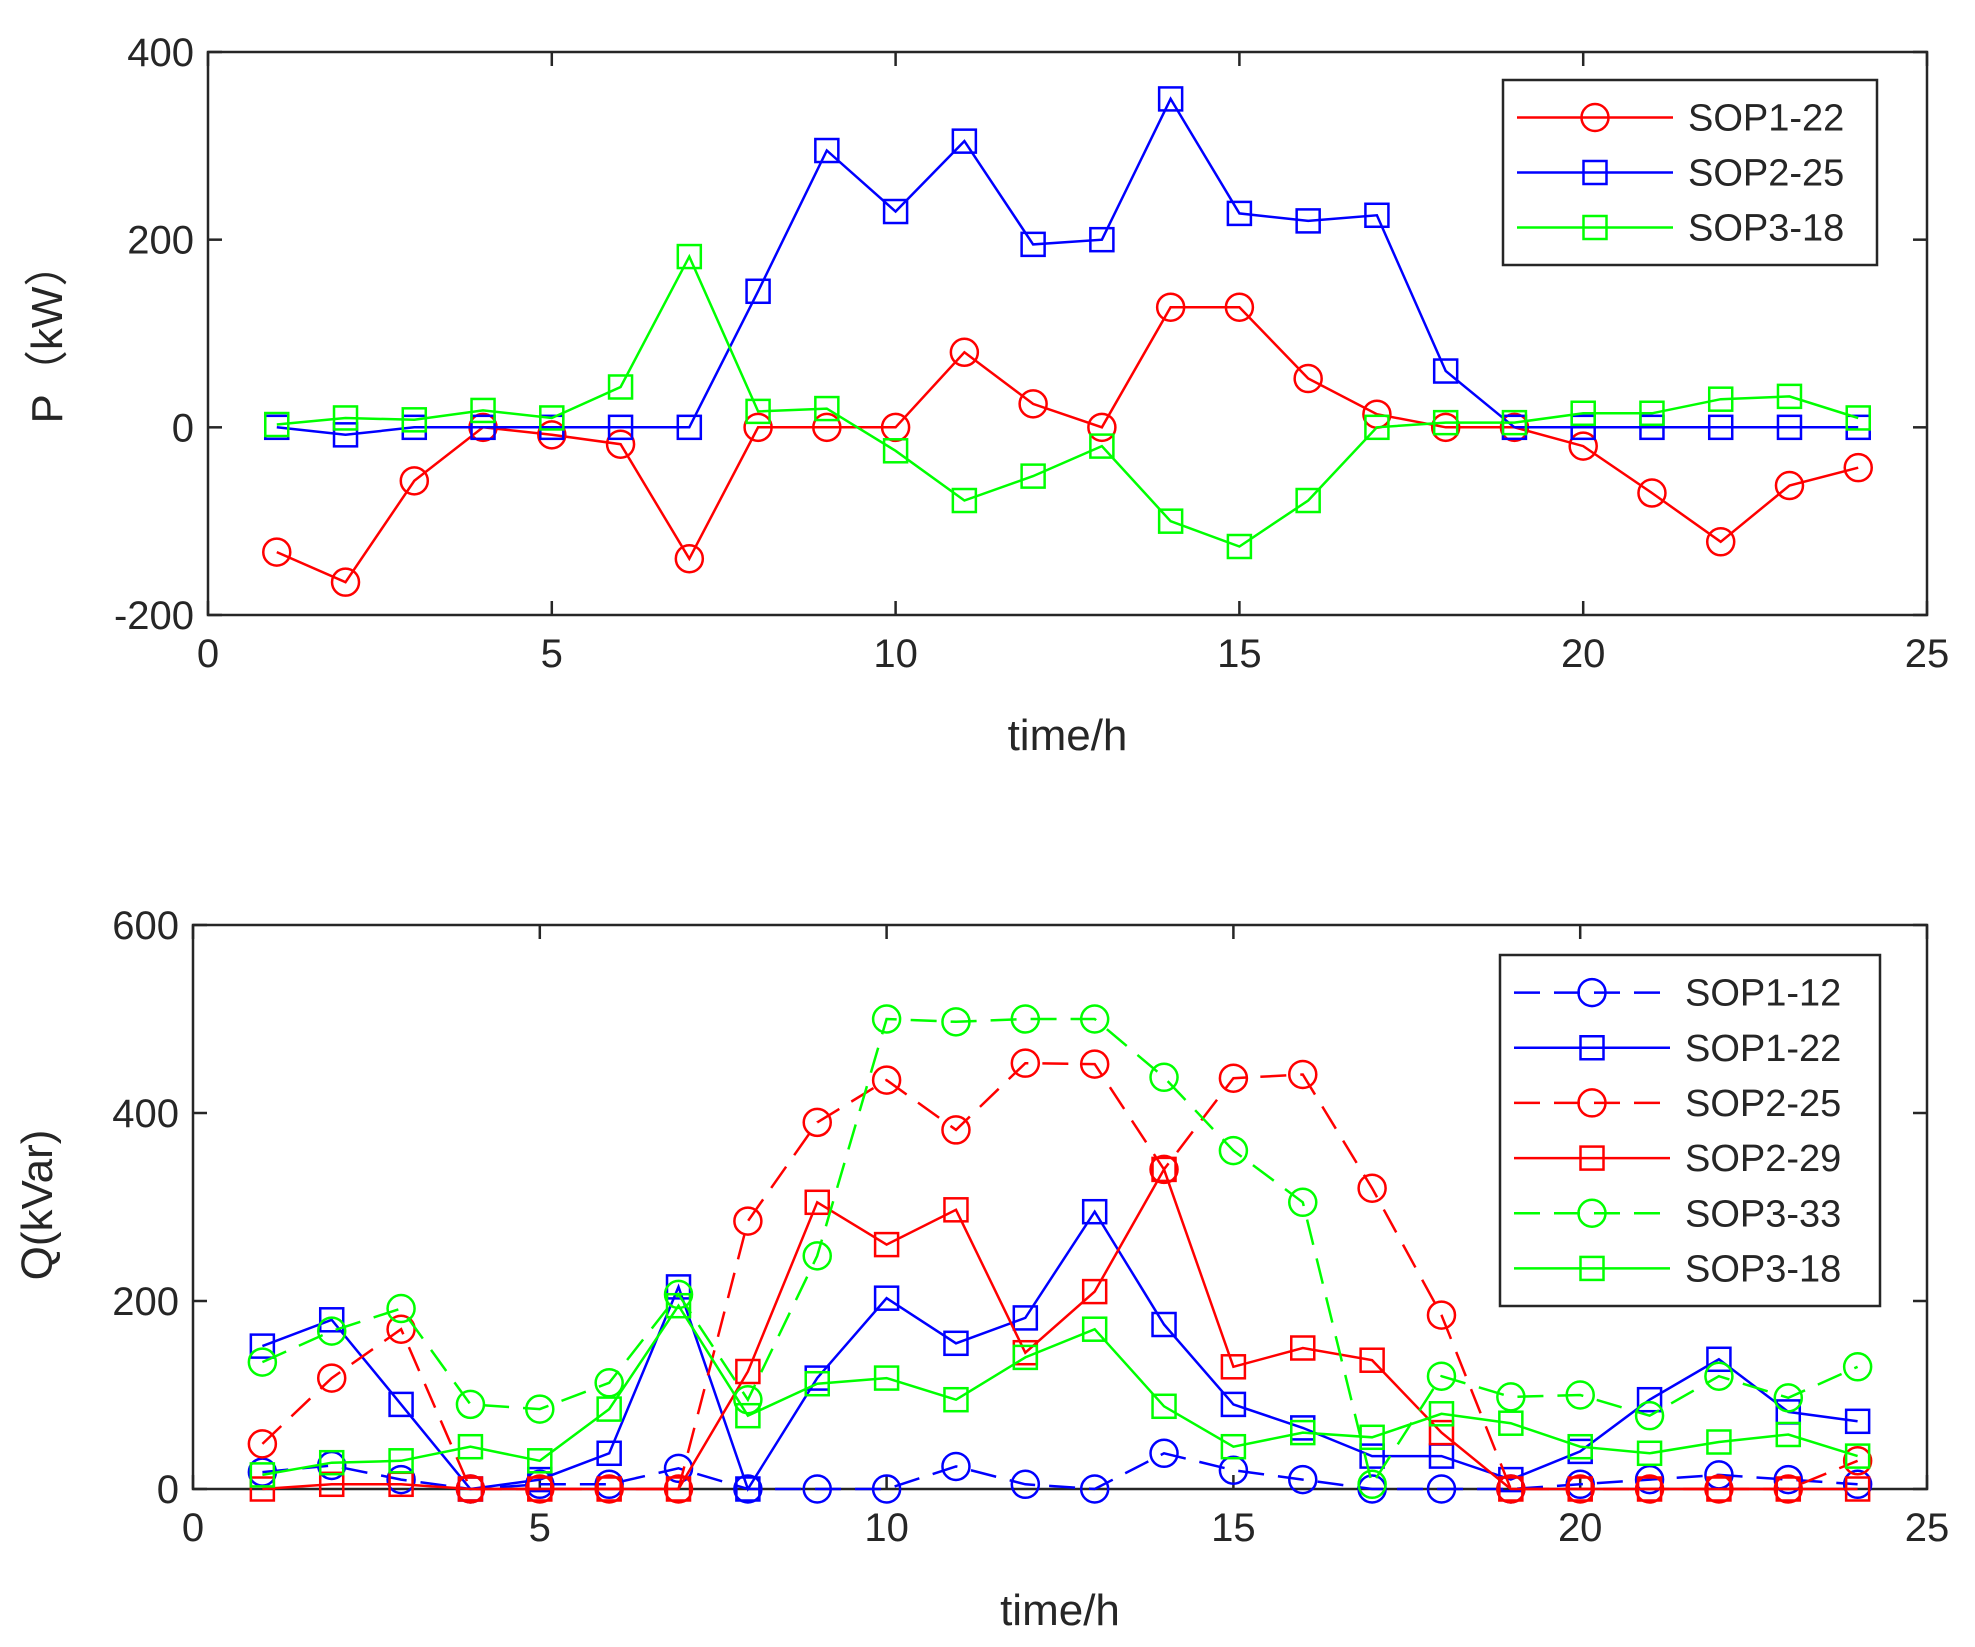 The width and height of the screenshot is (1975, 1647). Describe the element at coordinates (47, 333) in the screenshot. I see `y-axis-label: P（kW）` at that location.